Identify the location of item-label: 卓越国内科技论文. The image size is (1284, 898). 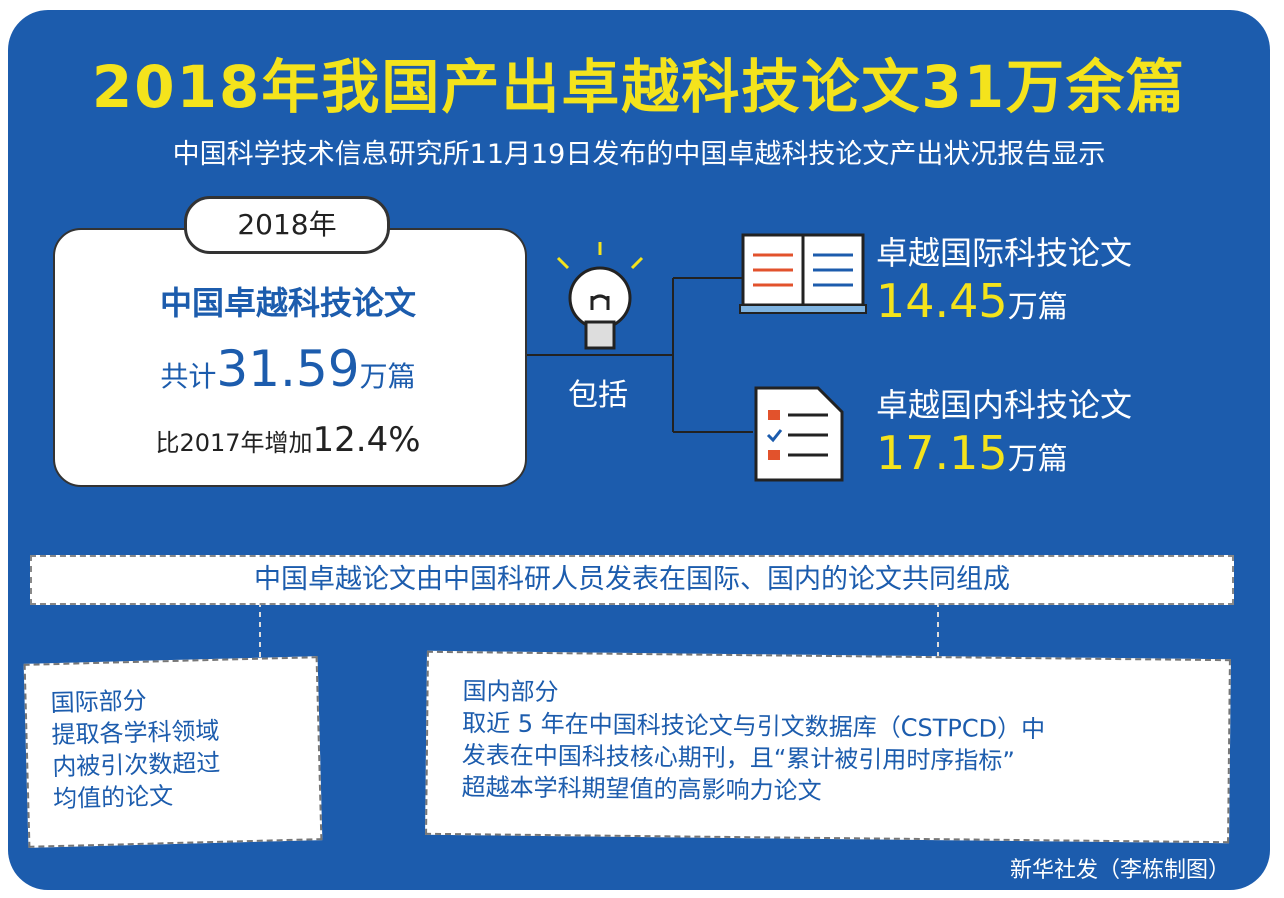
(1004, 405).